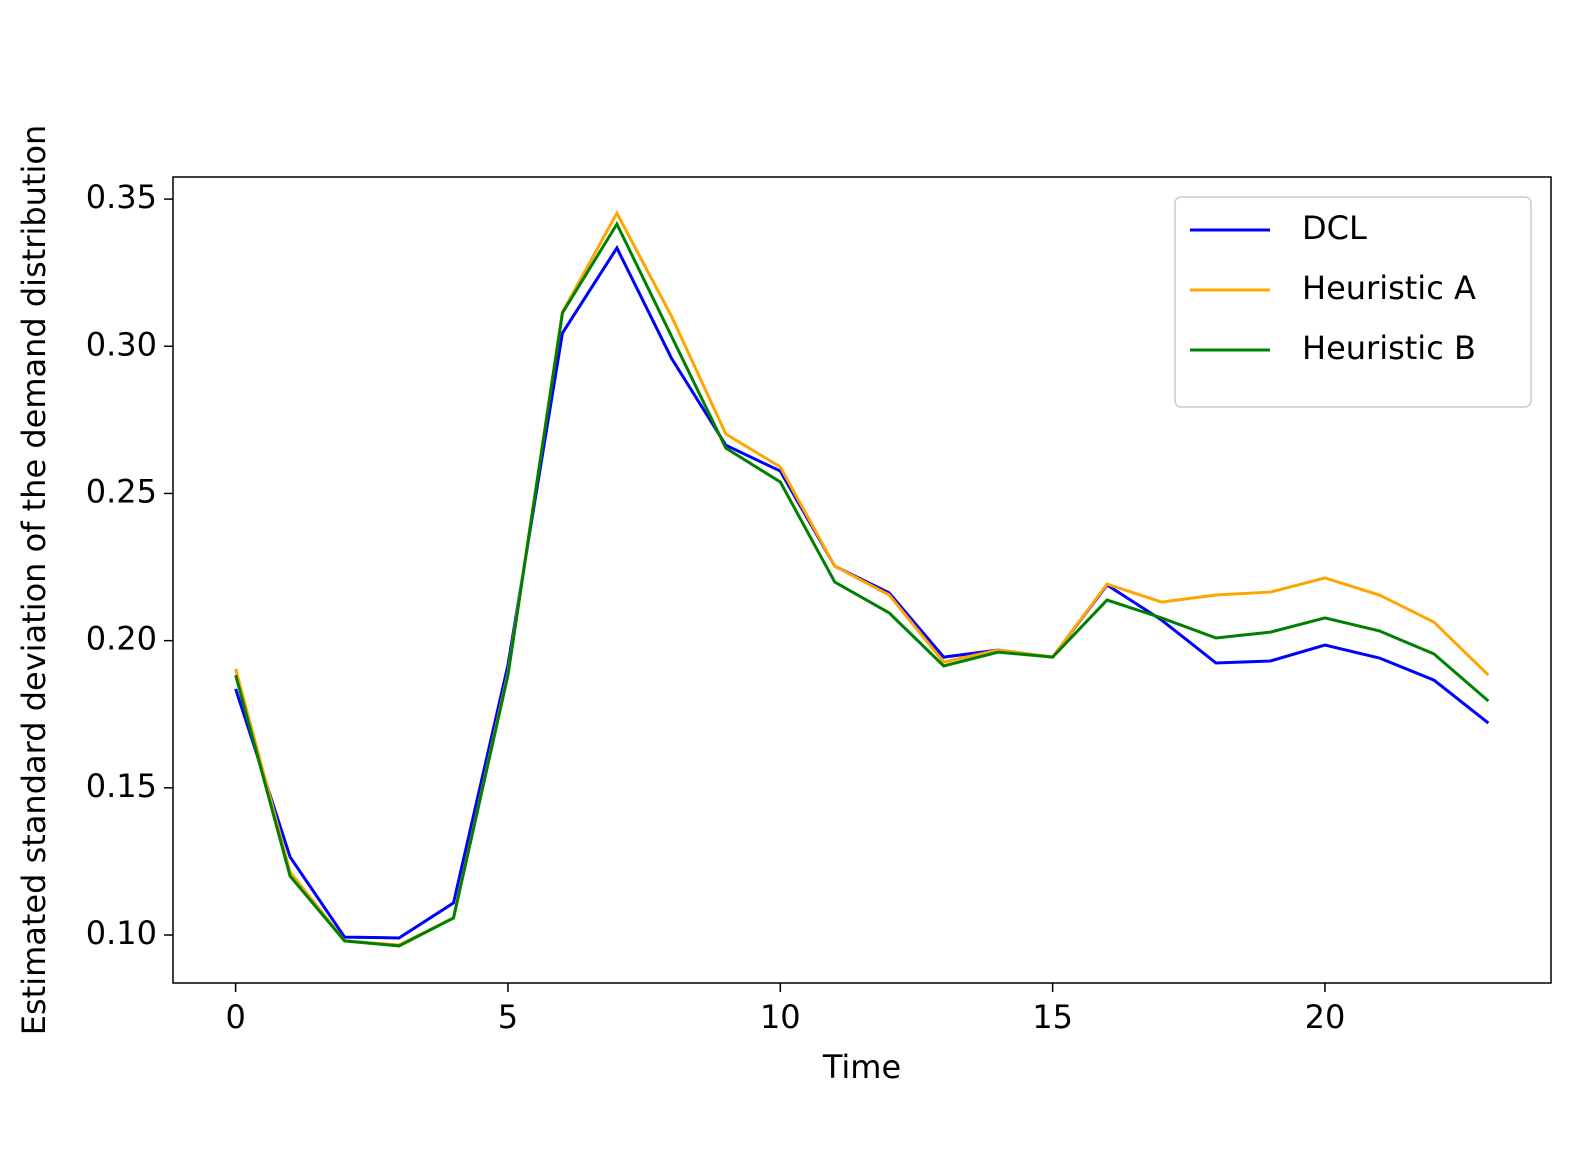 The image size is (1587, 1175). What do you see at coordinates (121, 639) in the screenshot?
I see `y-tick-label: 0.20` at bounding box center [121, 639].